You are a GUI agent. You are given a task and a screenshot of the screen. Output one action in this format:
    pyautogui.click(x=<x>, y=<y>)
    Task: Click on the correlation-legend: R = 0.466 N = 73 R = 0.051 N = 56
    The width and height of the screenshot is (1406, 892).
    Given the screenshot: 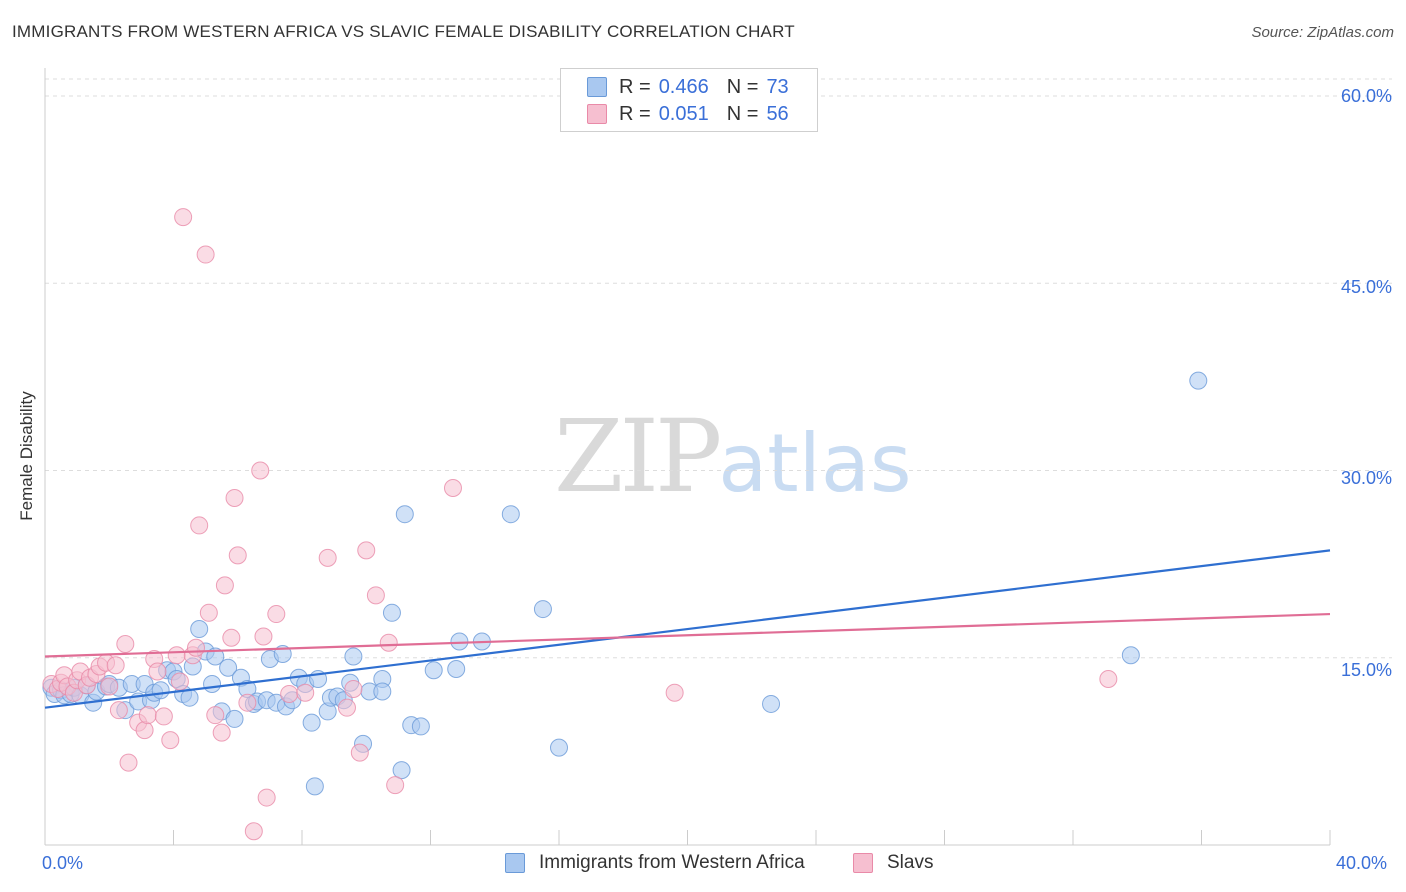 What is the action you would take?
    pyautogui.click(x=689, y=100)
    